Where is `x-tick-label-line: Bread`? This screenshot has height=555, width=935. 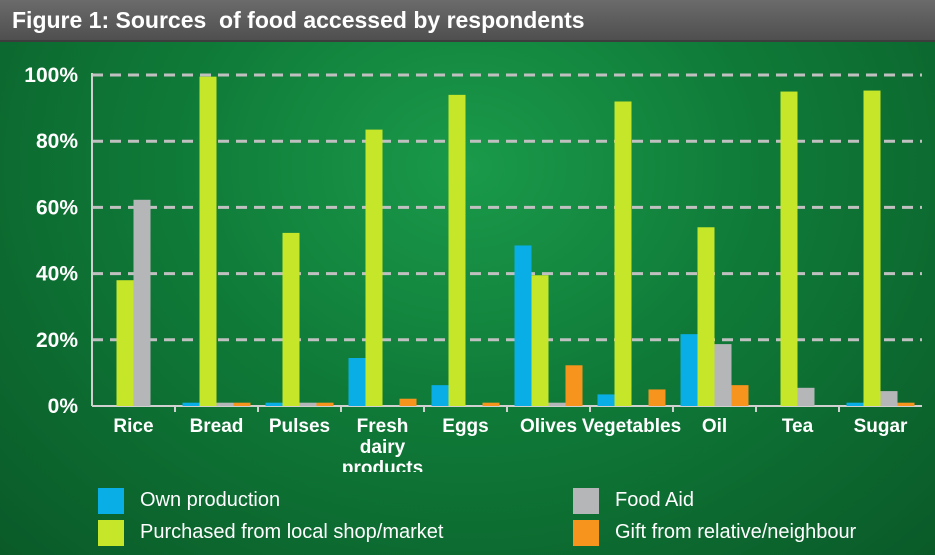
x-tick-label-line: Bread is located at coordinates (217, 426).